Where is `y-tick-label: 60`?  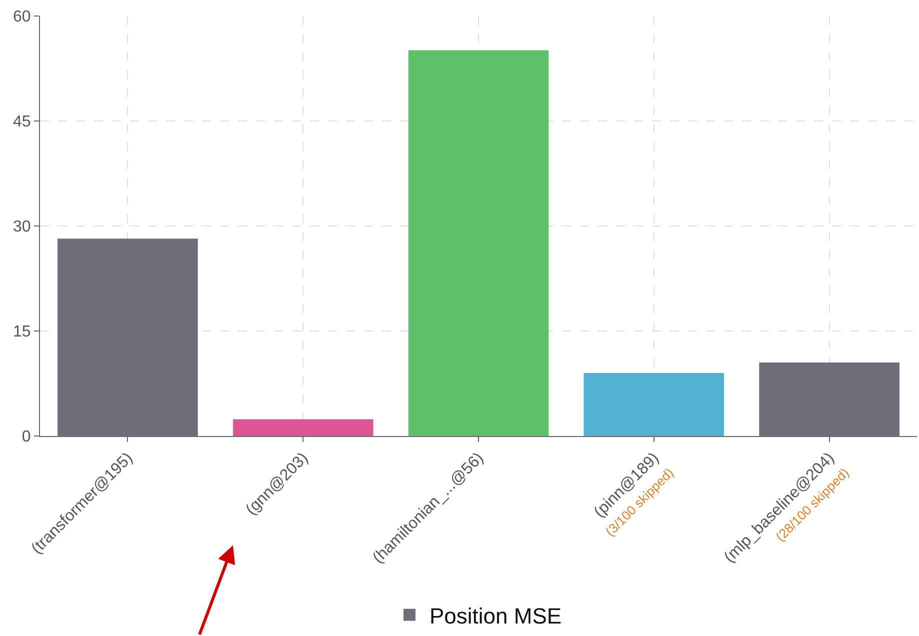
y-tick-label: 60 is located at coordinates (22, 17).